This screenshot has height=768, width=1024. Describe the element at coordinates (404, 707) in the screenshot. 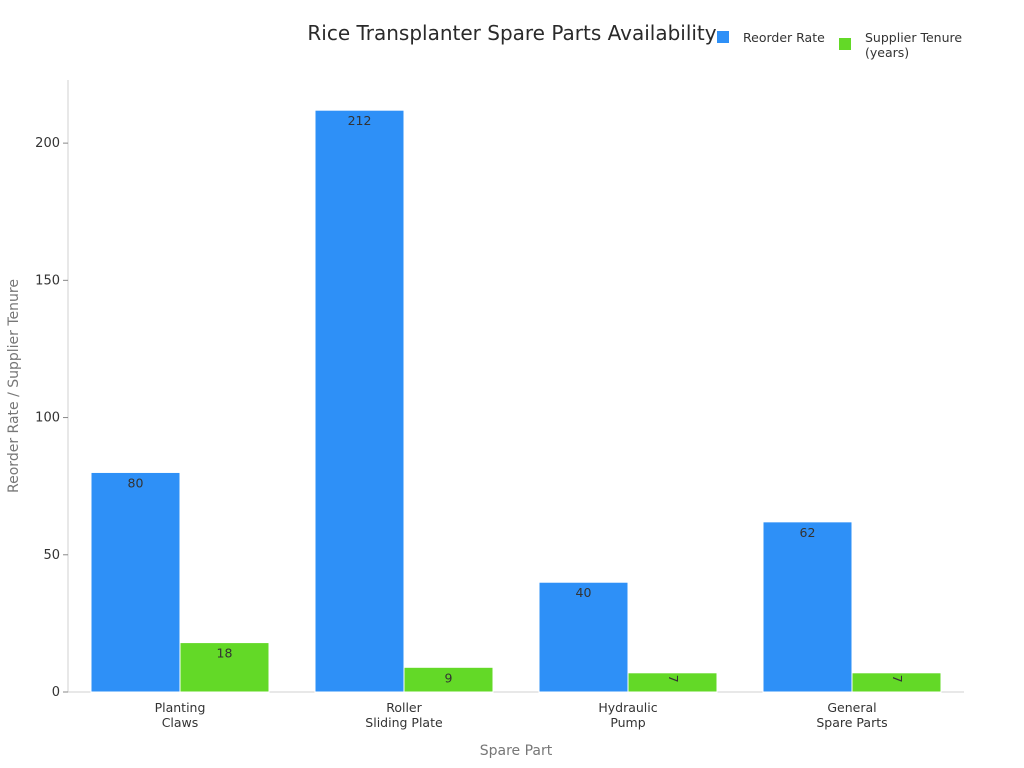

I see `x-tick-label-line: Roller` at that location.